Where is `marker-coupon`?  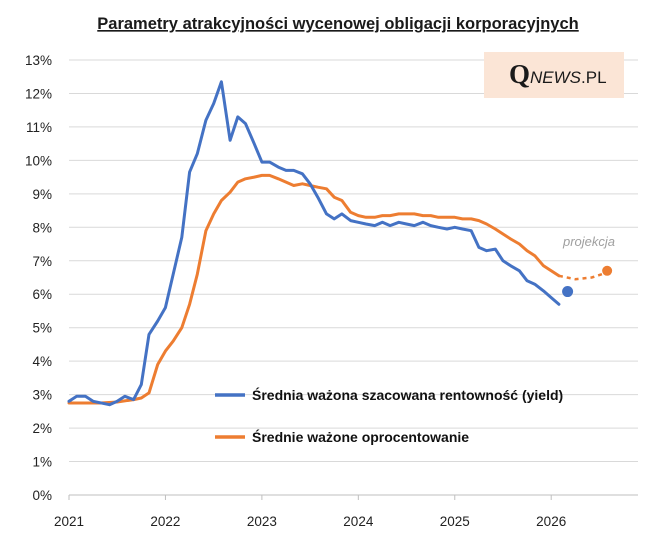 marker-coupon is located at coordinates (607, 270).